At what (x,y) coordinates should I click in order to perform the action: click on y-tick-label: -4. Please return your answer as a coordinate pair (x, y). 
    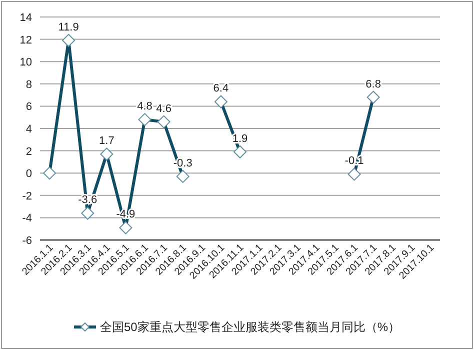
    Looking at the image, I should click on (27, 218).